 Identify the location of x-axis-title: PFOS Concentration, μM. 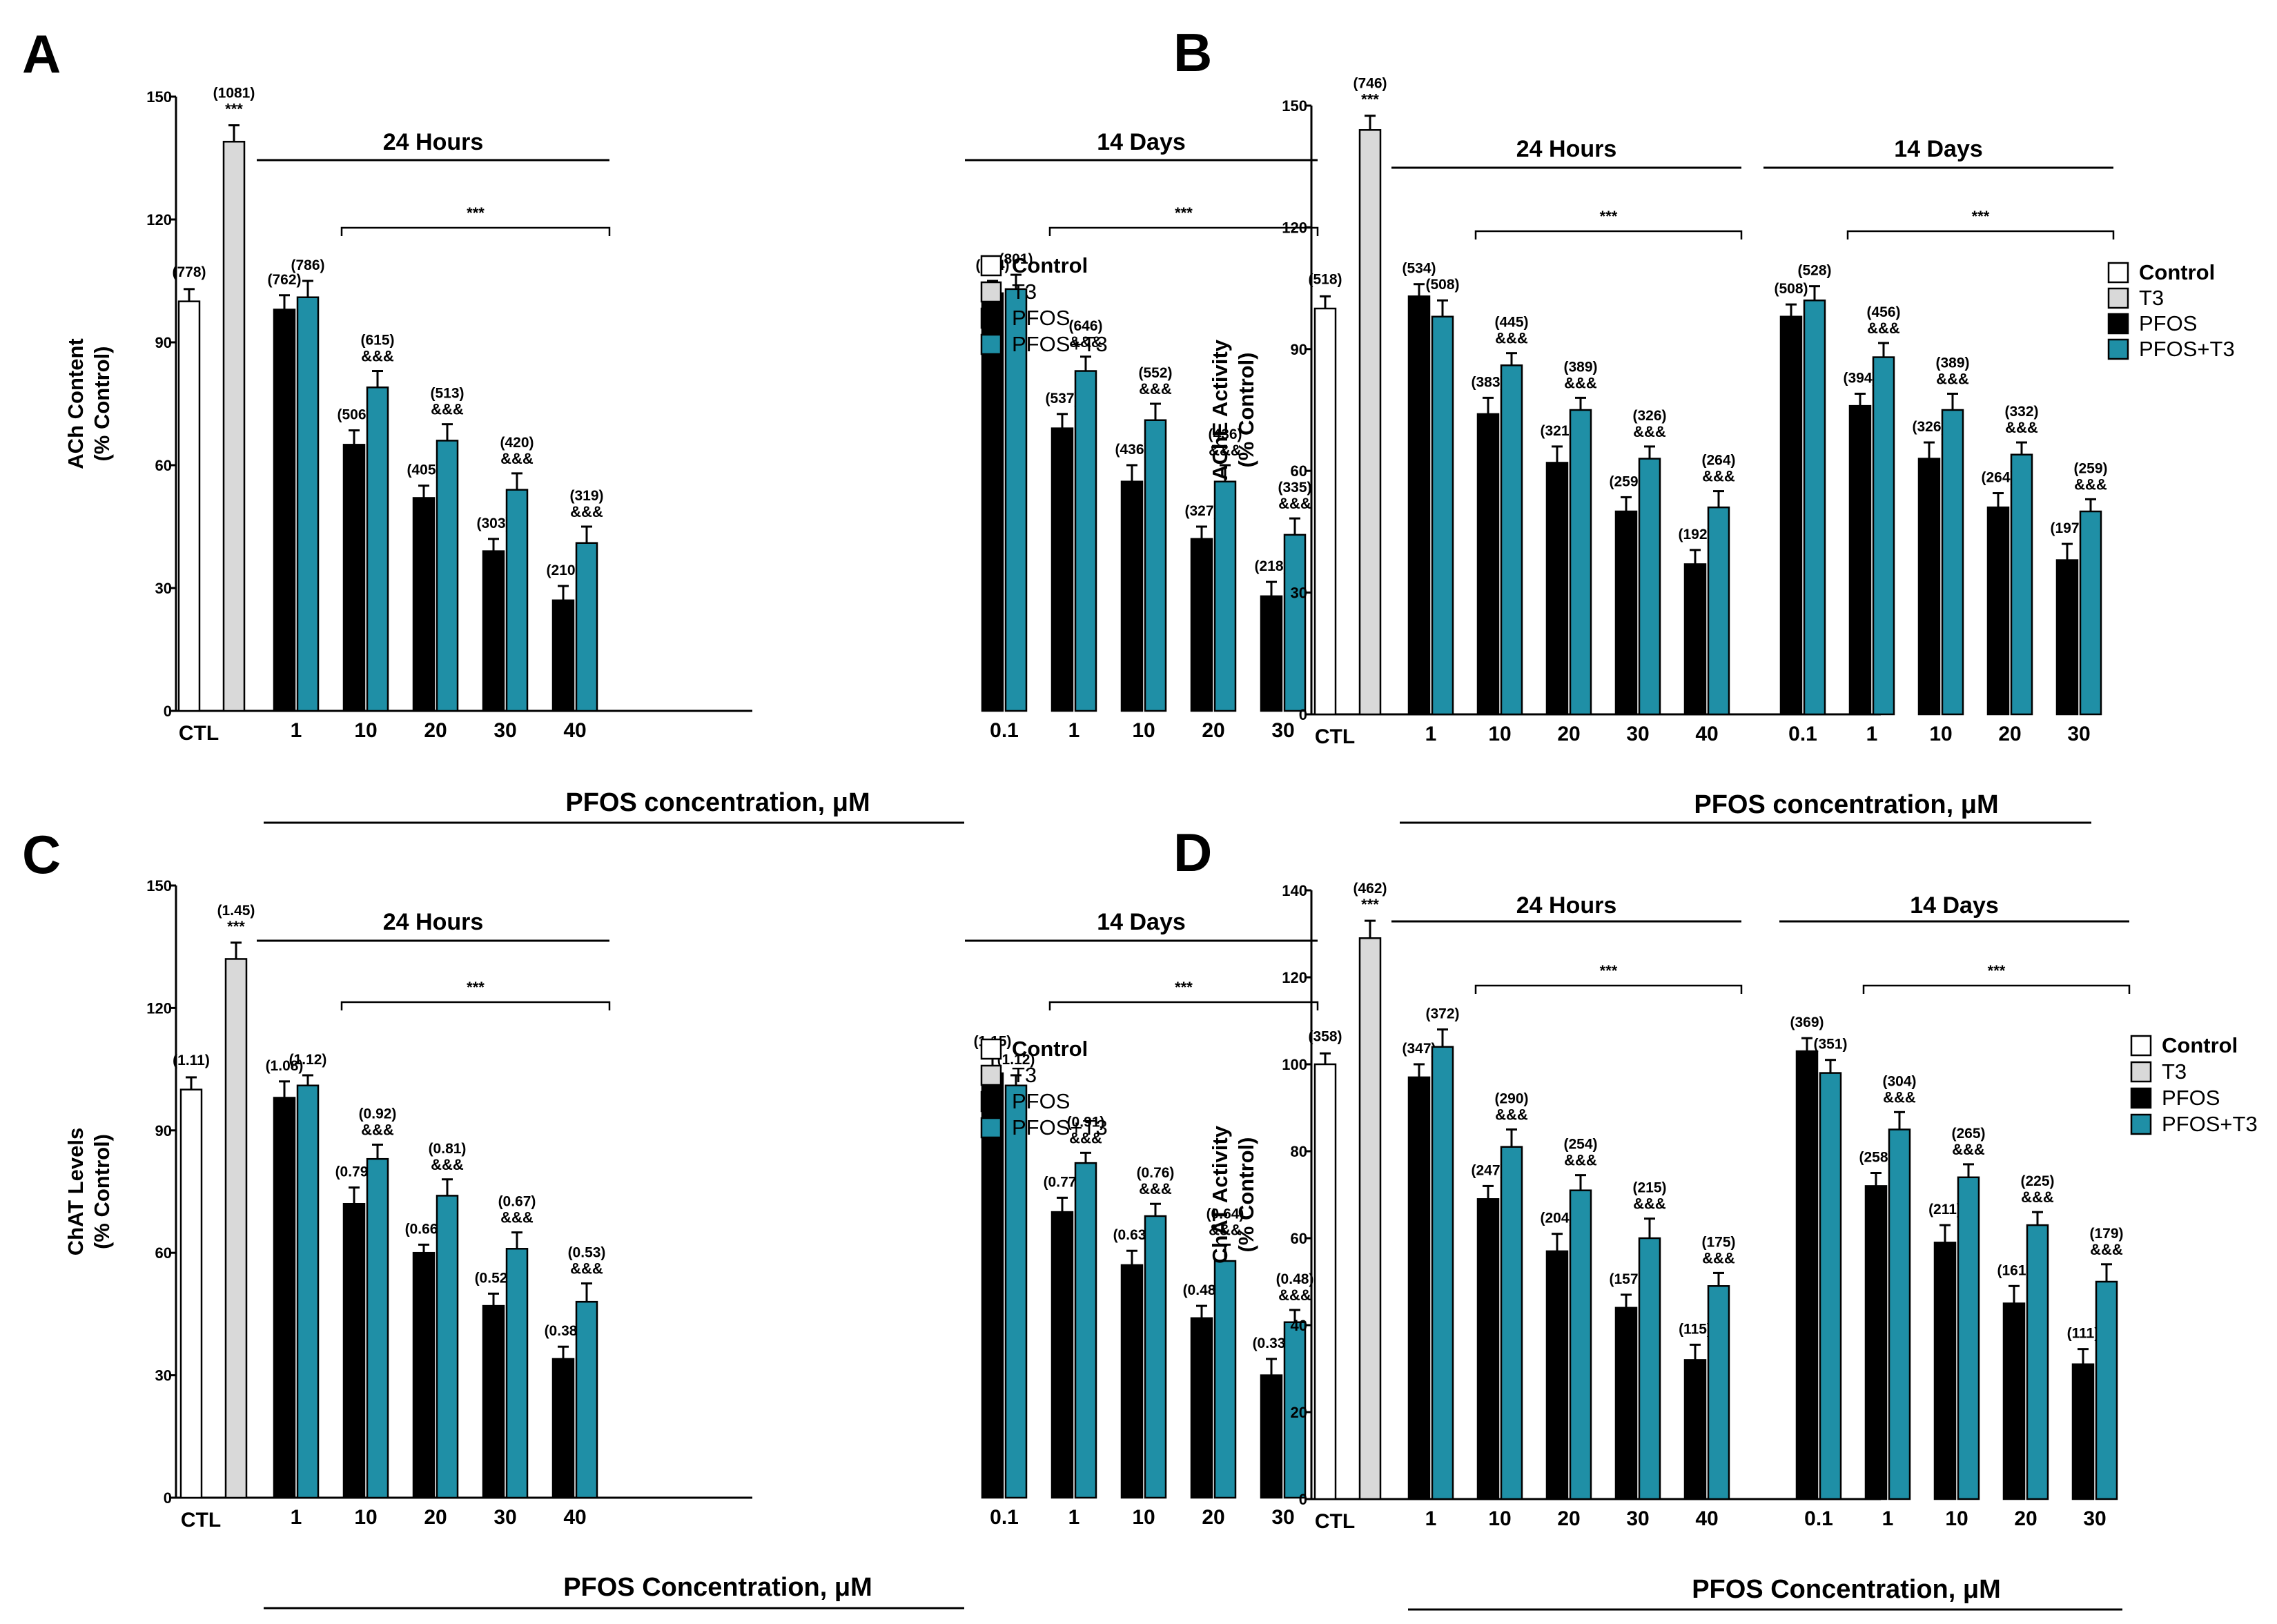
(1846, 1590).